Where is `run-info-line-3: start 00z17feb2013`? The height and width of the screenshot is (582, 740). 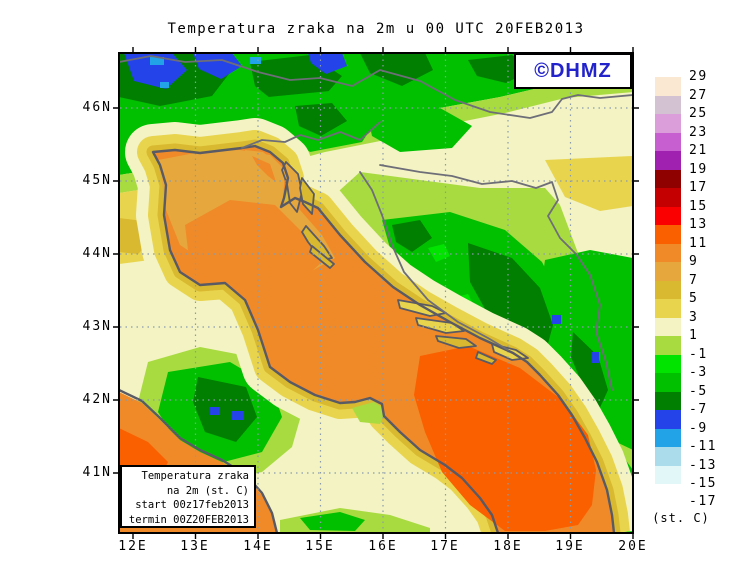 run-info-line-3: start 00z17feb2013 is located at coordinates (192, 505).